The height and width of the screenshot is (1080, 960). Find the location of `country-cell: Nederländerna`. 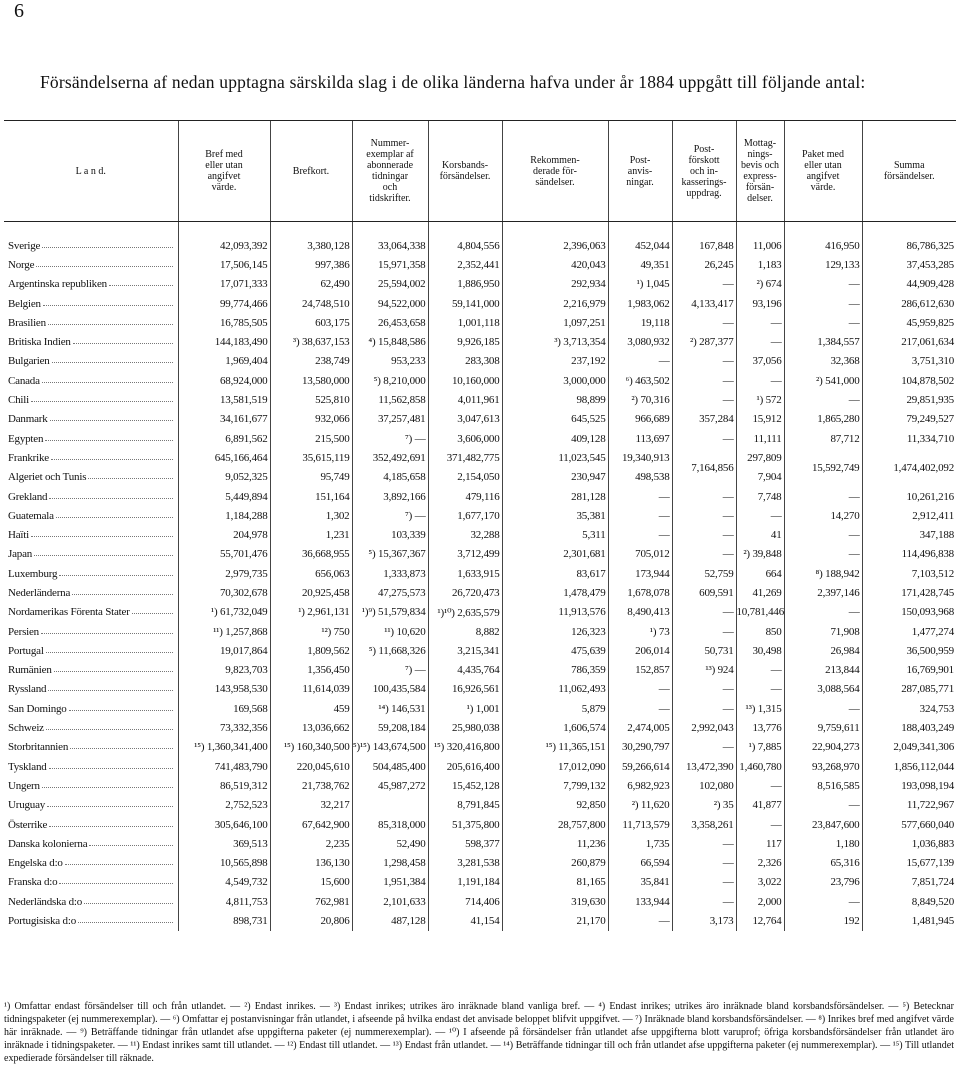

country-cell: Nederländerna is located at coordinates (91, 592).